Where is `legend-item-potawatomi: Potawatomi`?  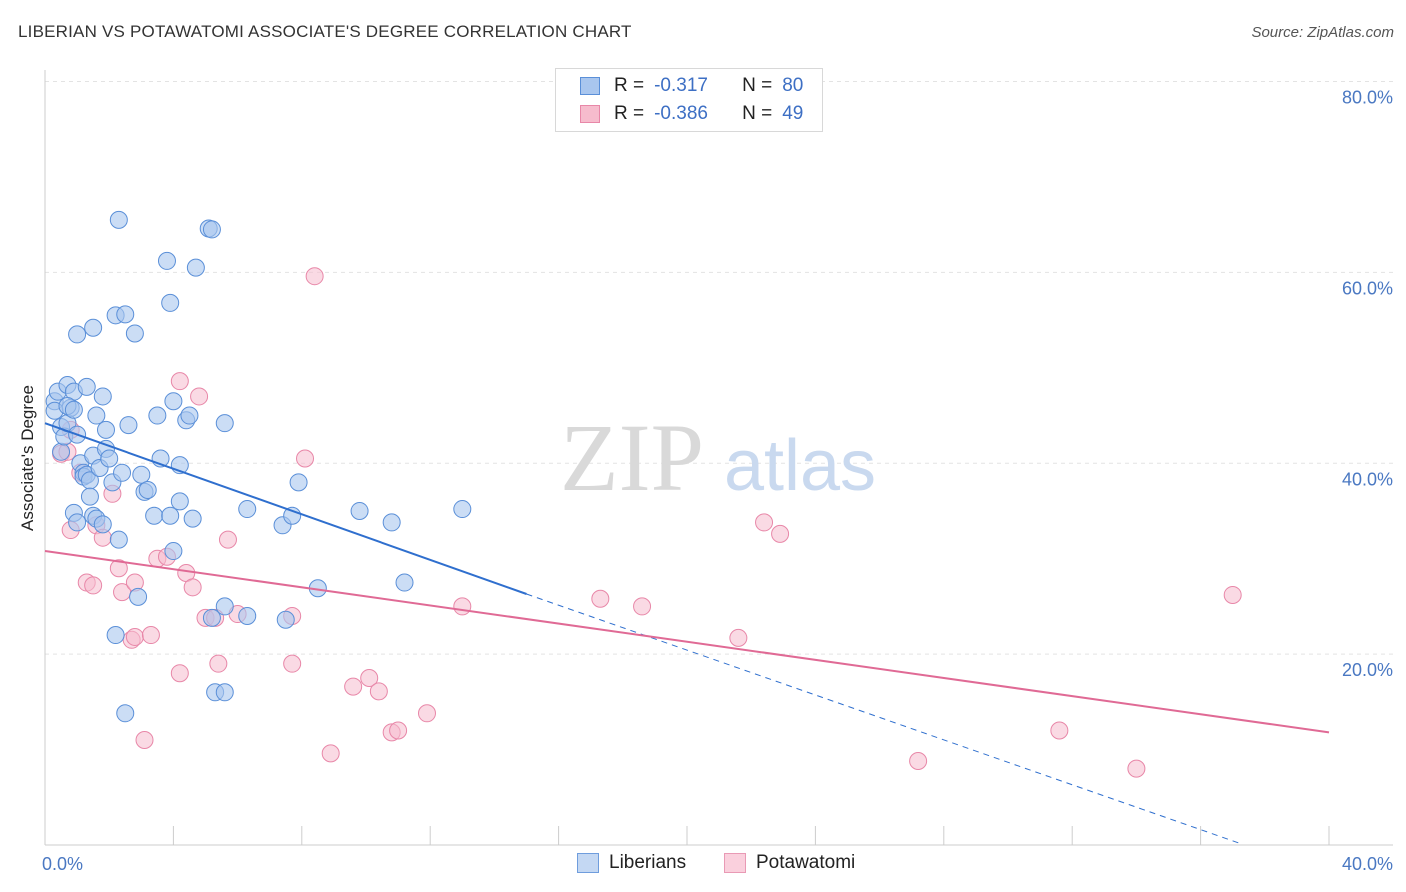
legend-item-potawatomi: Potawatomi is located at coordinates (789, 863).